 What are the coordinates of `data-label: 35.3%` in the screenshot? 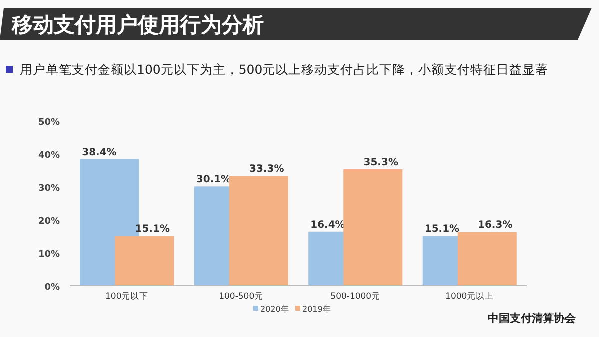 It's located at (381, 163).